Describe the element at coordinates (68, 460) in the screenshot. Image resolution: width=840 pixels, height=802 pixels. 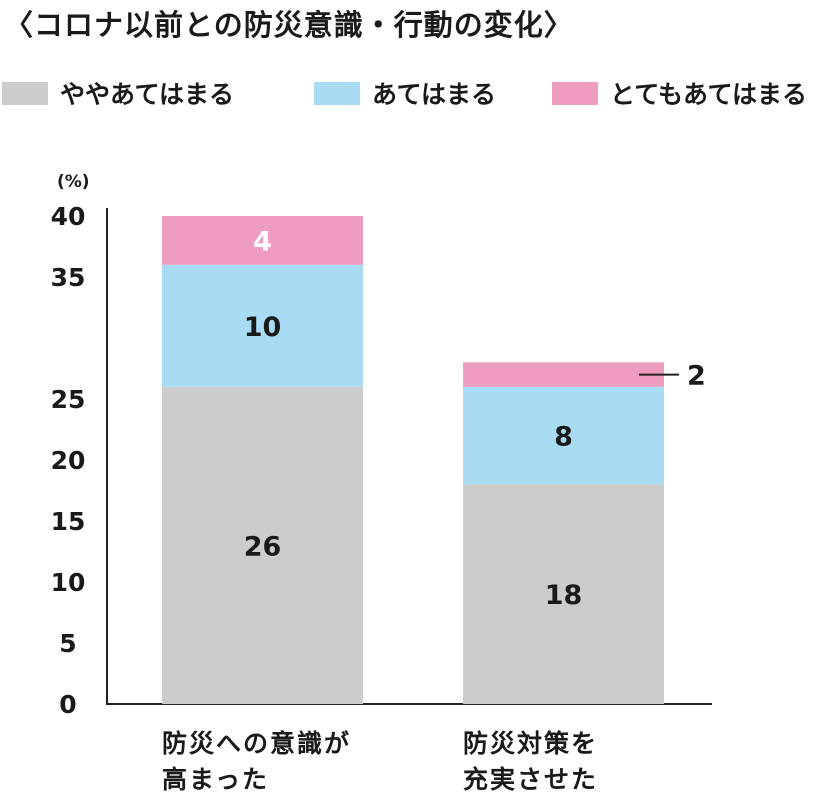
I see `y-tick-label-20: 20` at that location.